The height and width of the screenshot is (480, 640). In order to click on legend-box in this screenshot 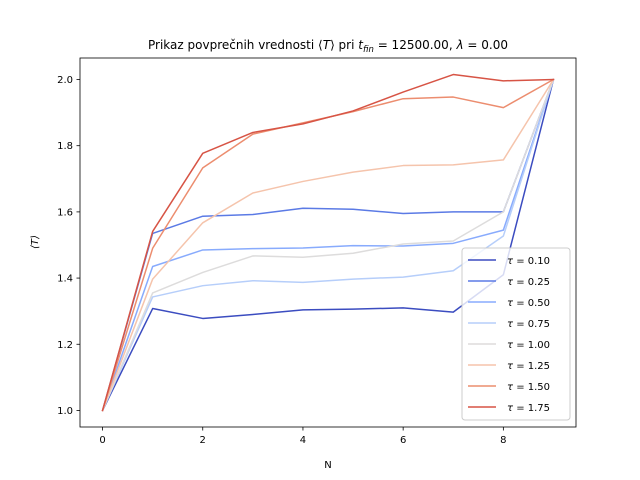, I will do `click(516, 334)`.